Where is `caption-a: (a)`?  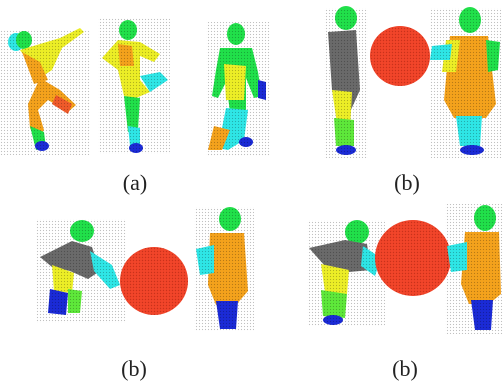
caption-a: (a) is located at coordinates (135, 182).